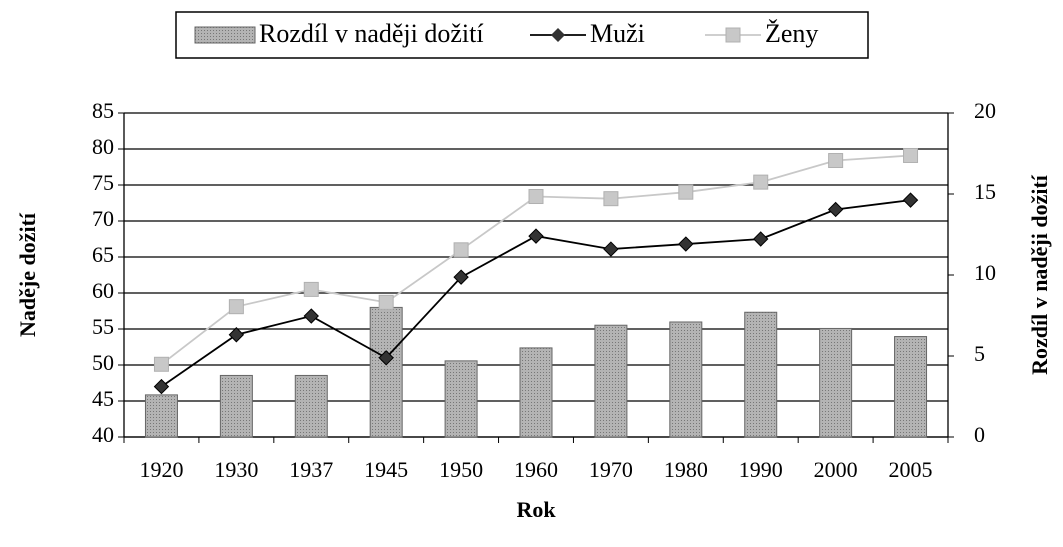 Image resolution: width=1063 pixels, height=547 pixels. I want to click on x-tick-label: 1990, so click(761, 469).